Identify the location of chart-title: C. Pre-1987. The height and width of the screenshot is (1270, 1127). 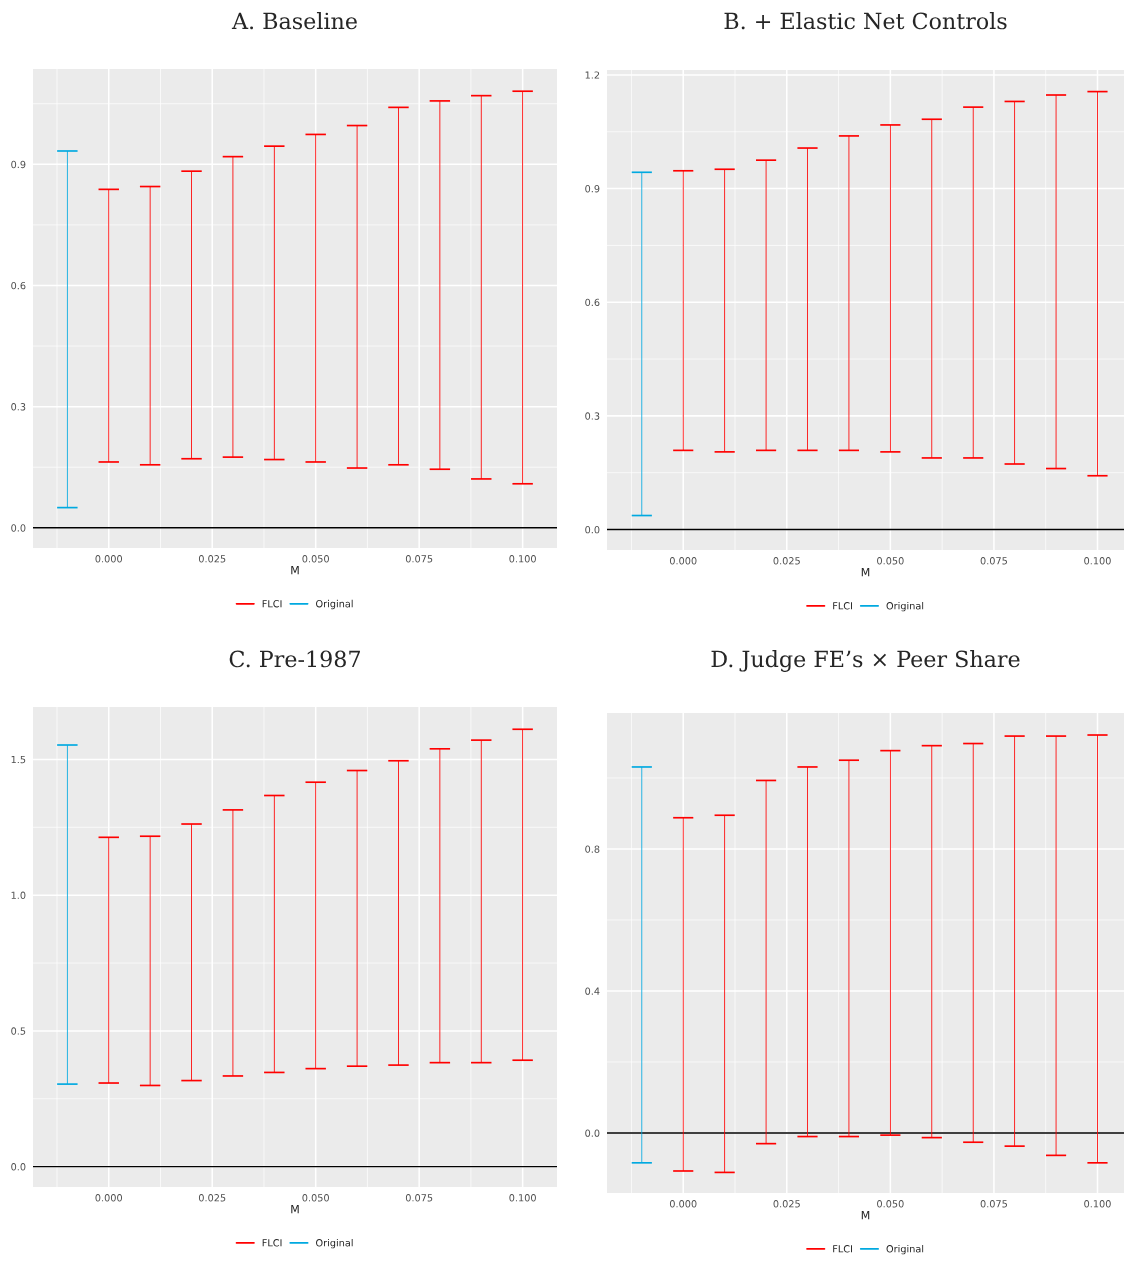
(294, 659).